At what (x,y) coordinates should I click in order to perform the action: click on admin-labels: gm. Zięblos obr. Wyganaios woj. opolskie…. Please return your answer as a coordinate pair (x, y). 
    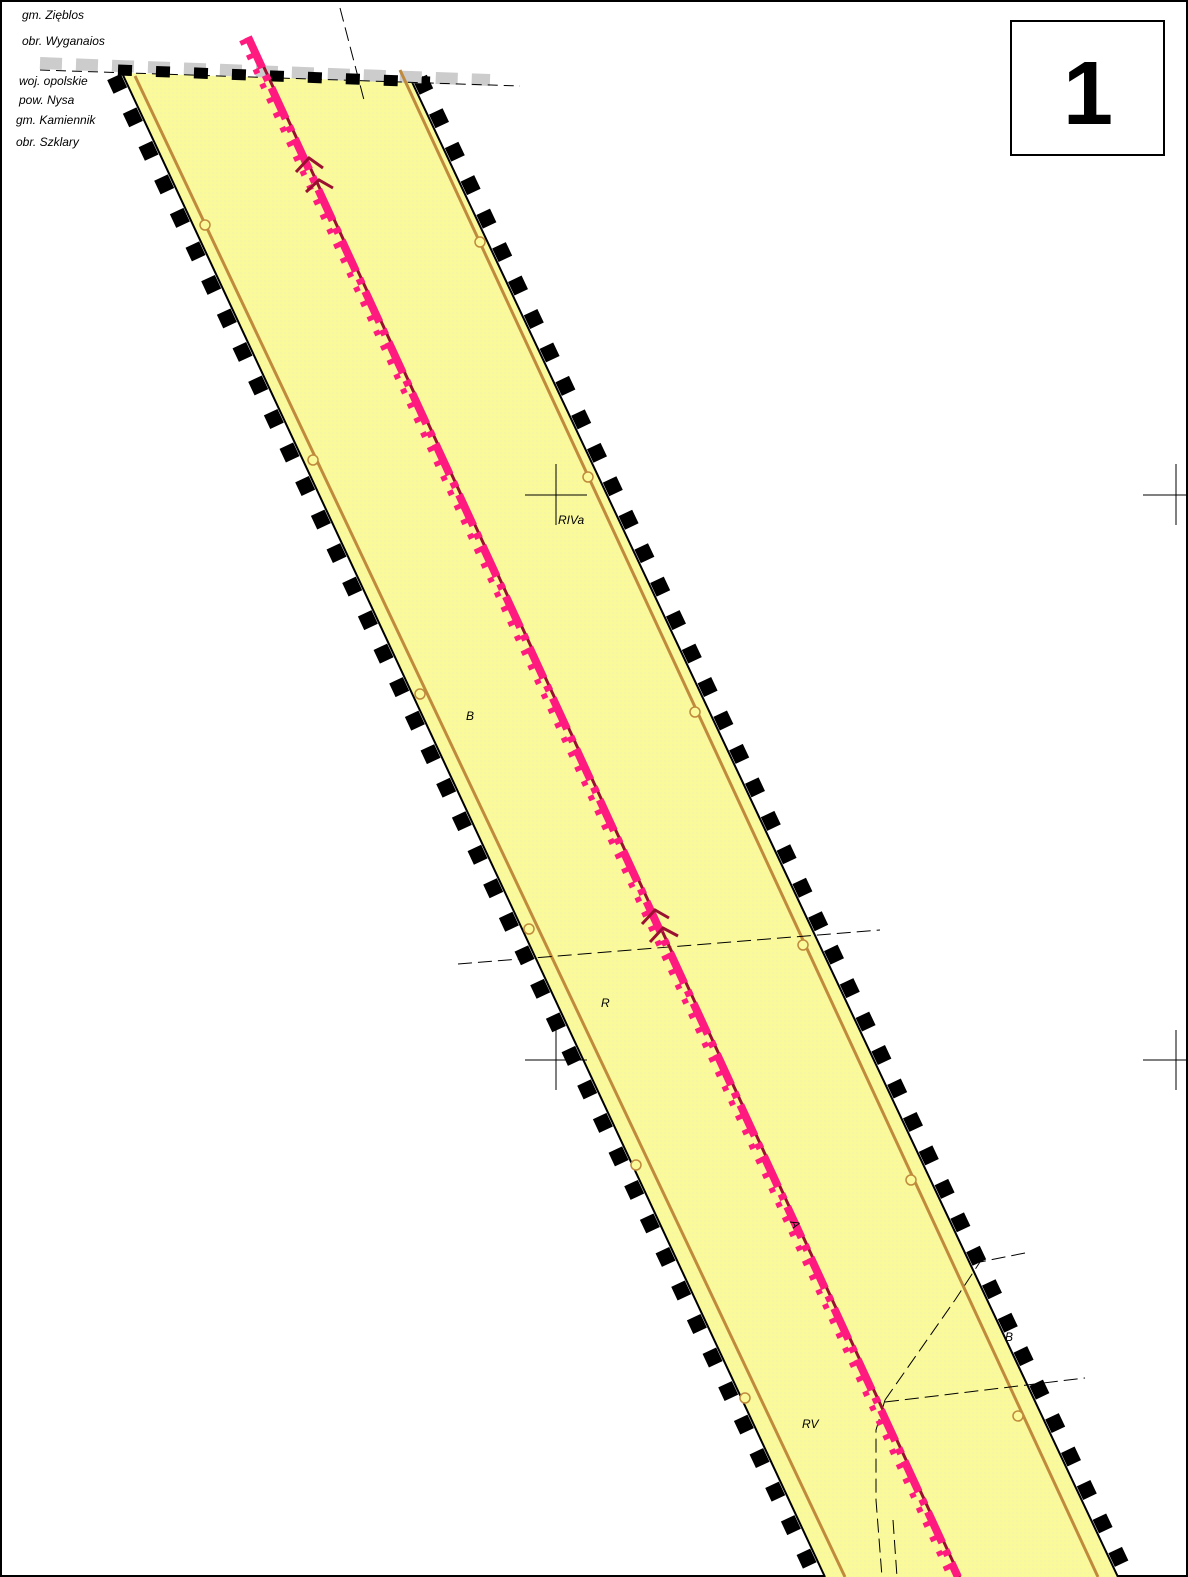
    Looking at the image, I should click on (60, 78).